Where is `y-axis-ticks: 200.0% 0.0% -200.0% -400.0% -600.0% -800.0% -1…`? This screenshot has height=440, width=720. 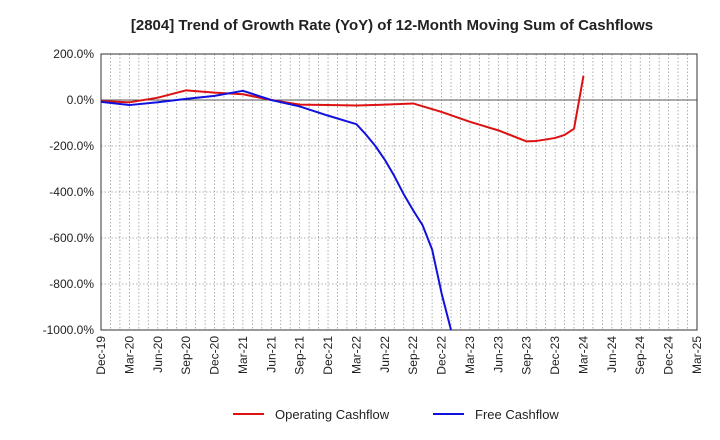 y-axis-ticks: 200.0% 0.0% -200.0% -400.0% -600.0% -800.0% -1… is located at coordinates (69, 192).